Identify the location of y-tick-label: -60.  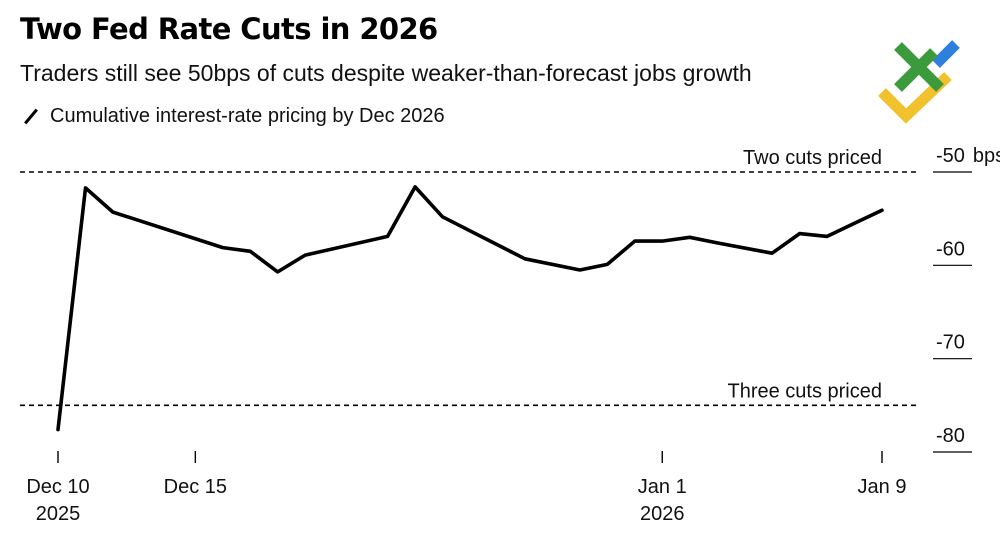
(950, 249).